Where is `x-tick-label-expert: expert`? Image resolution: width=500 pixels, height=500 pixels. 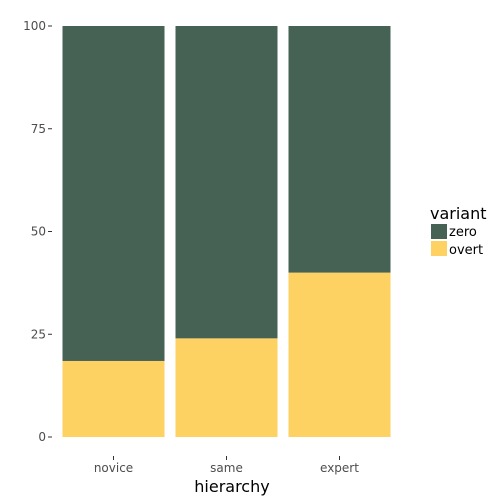
x-tick-label-expert: expert is located at coordinates (339, 468).